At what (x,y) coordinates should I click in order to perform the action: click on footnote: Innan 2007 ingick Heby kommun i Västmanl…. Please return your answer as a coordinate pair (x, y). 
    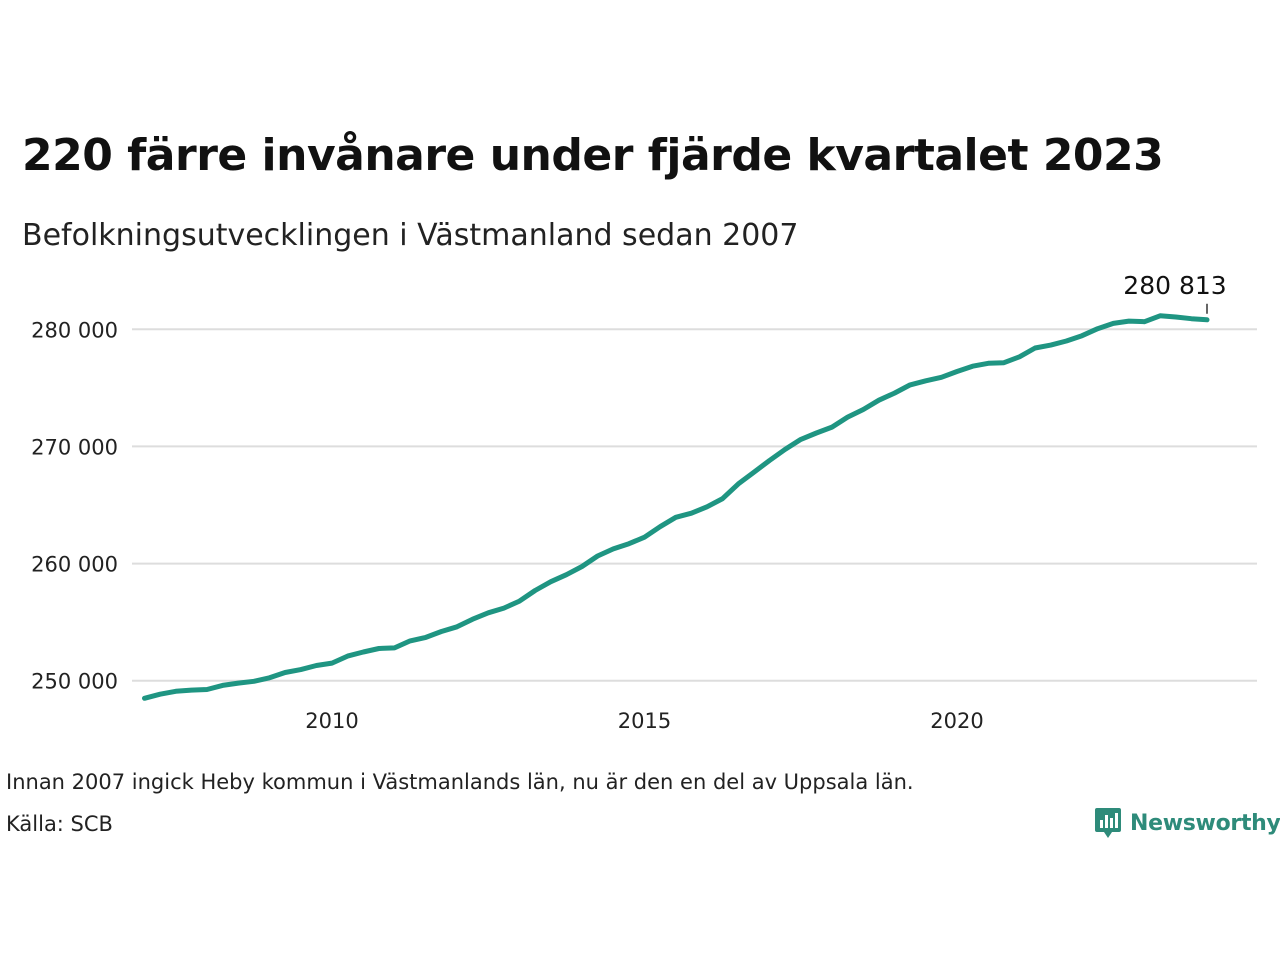
    Looking at the image, I should click on (460, 782).